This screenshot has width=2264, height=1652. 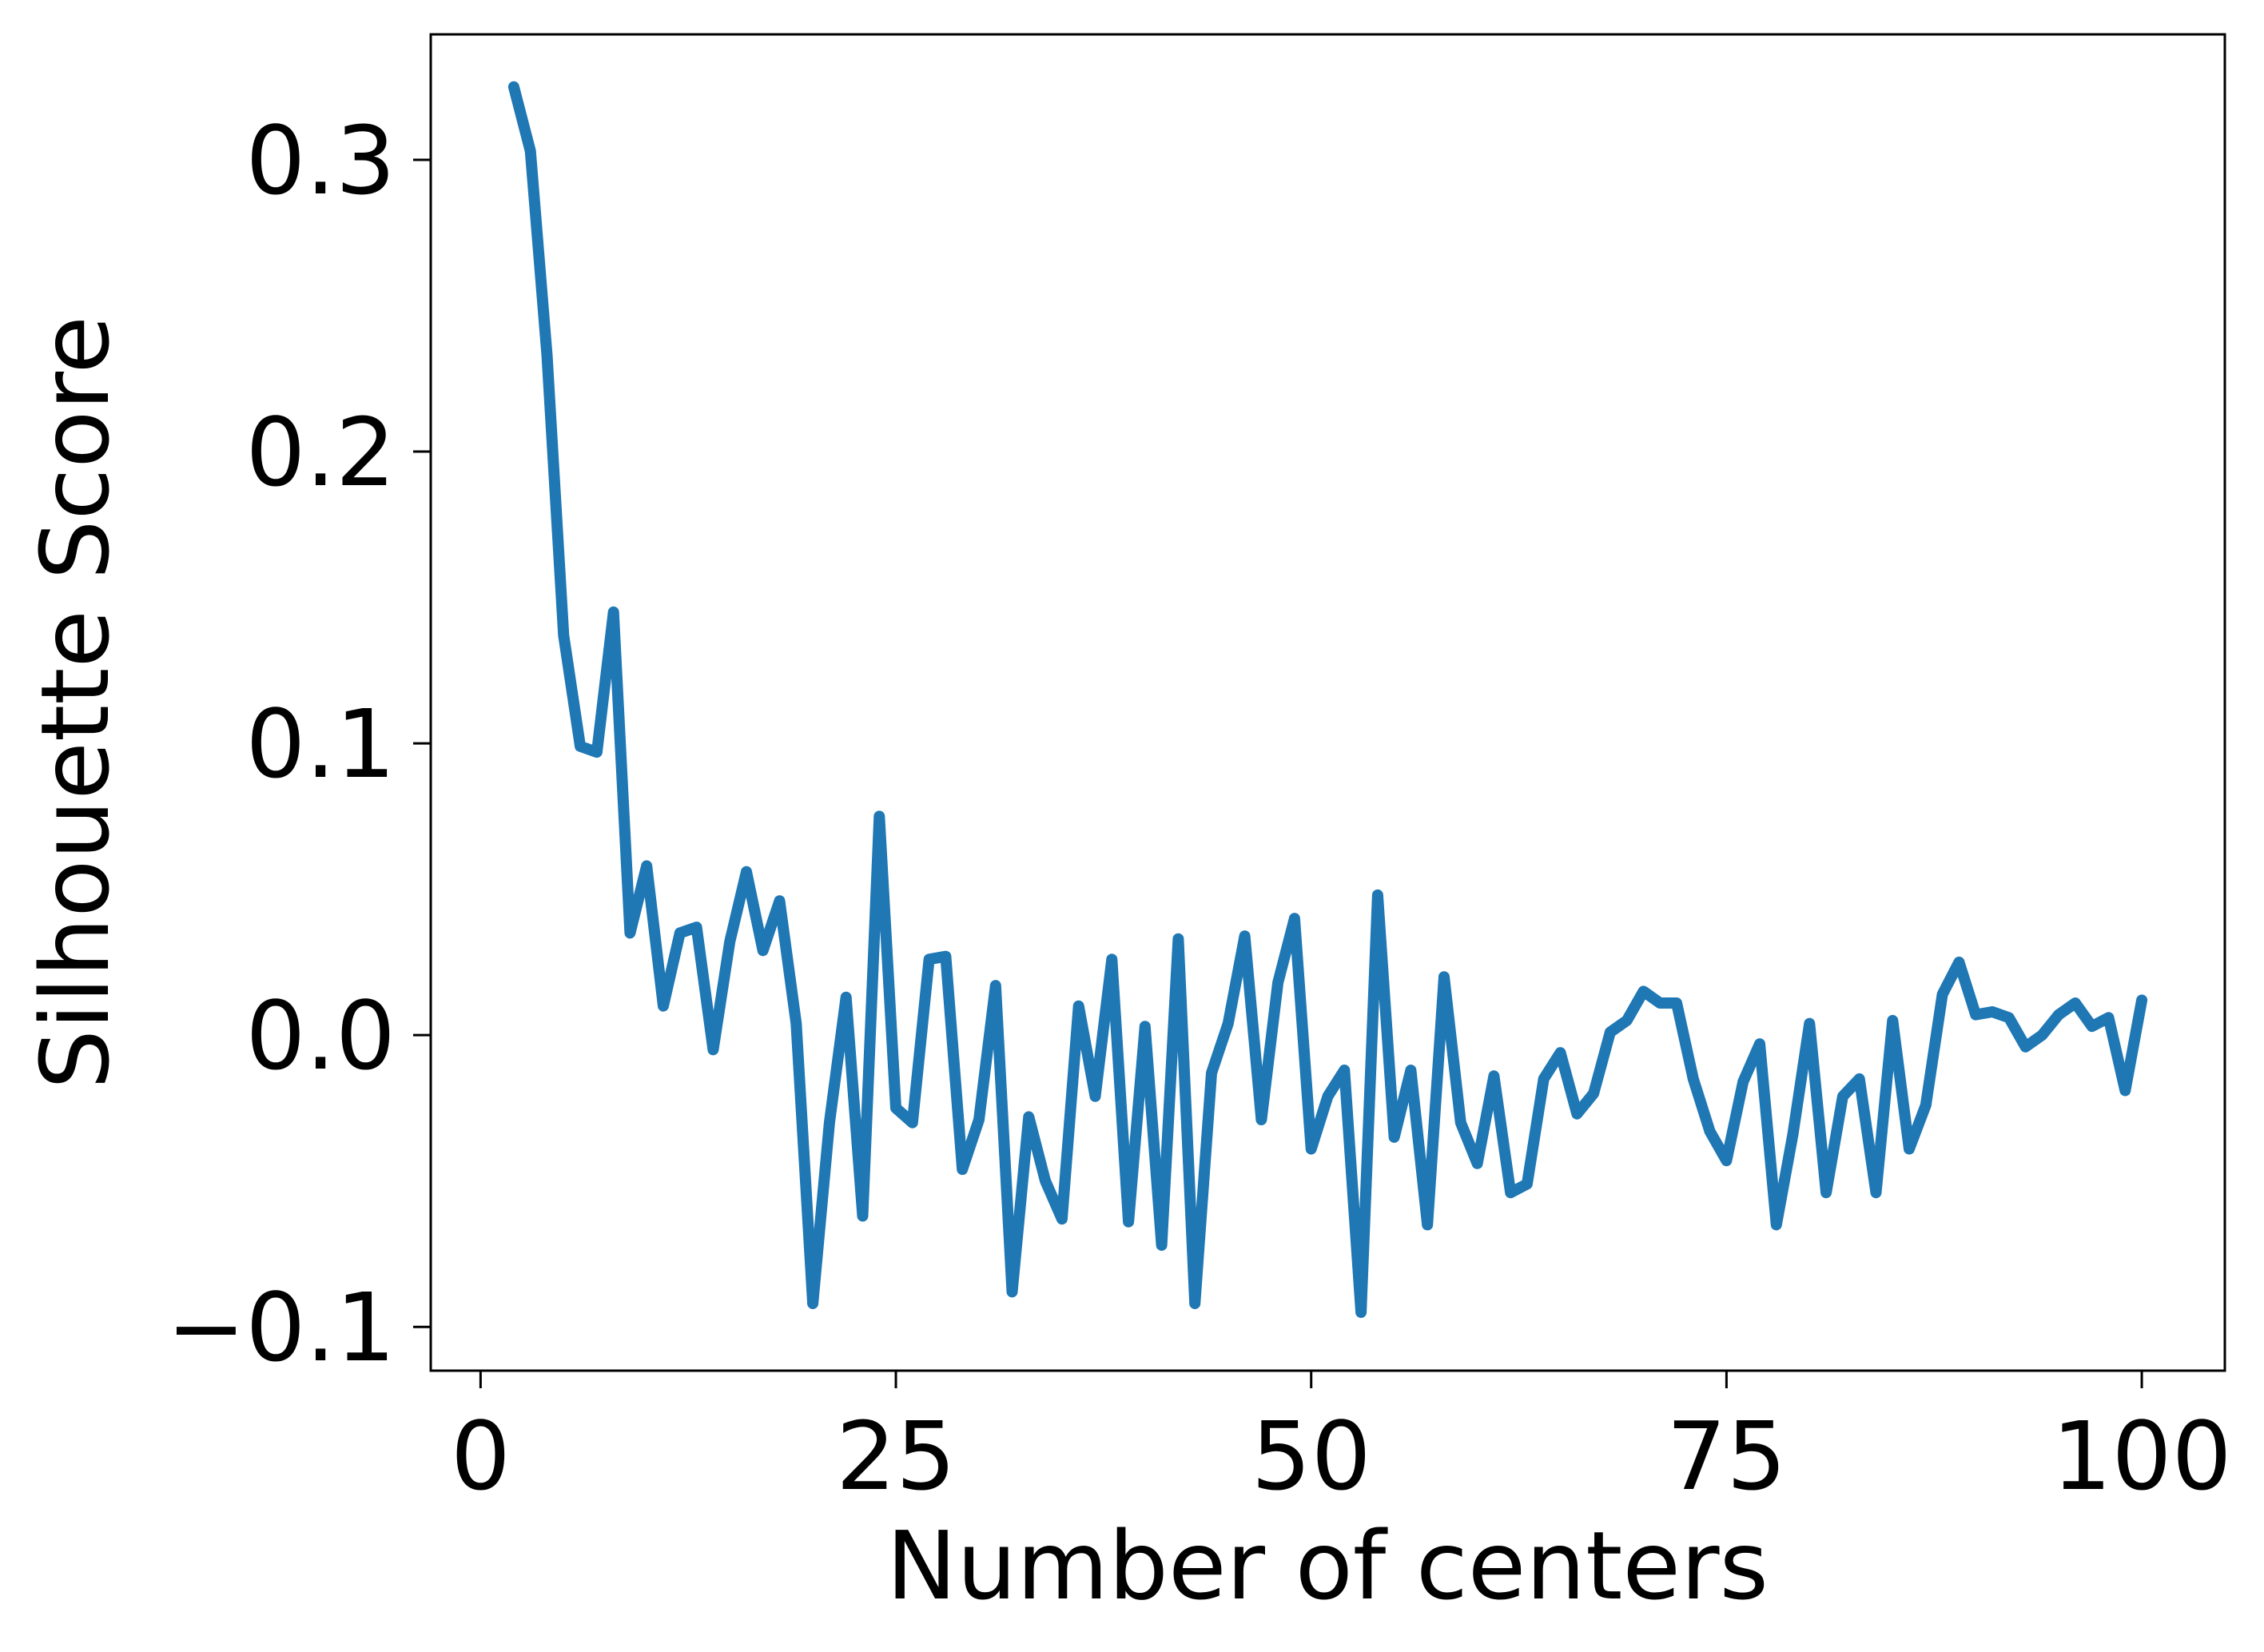 I want to click on x-tick-label: 0, so click(x=481, y=1456).